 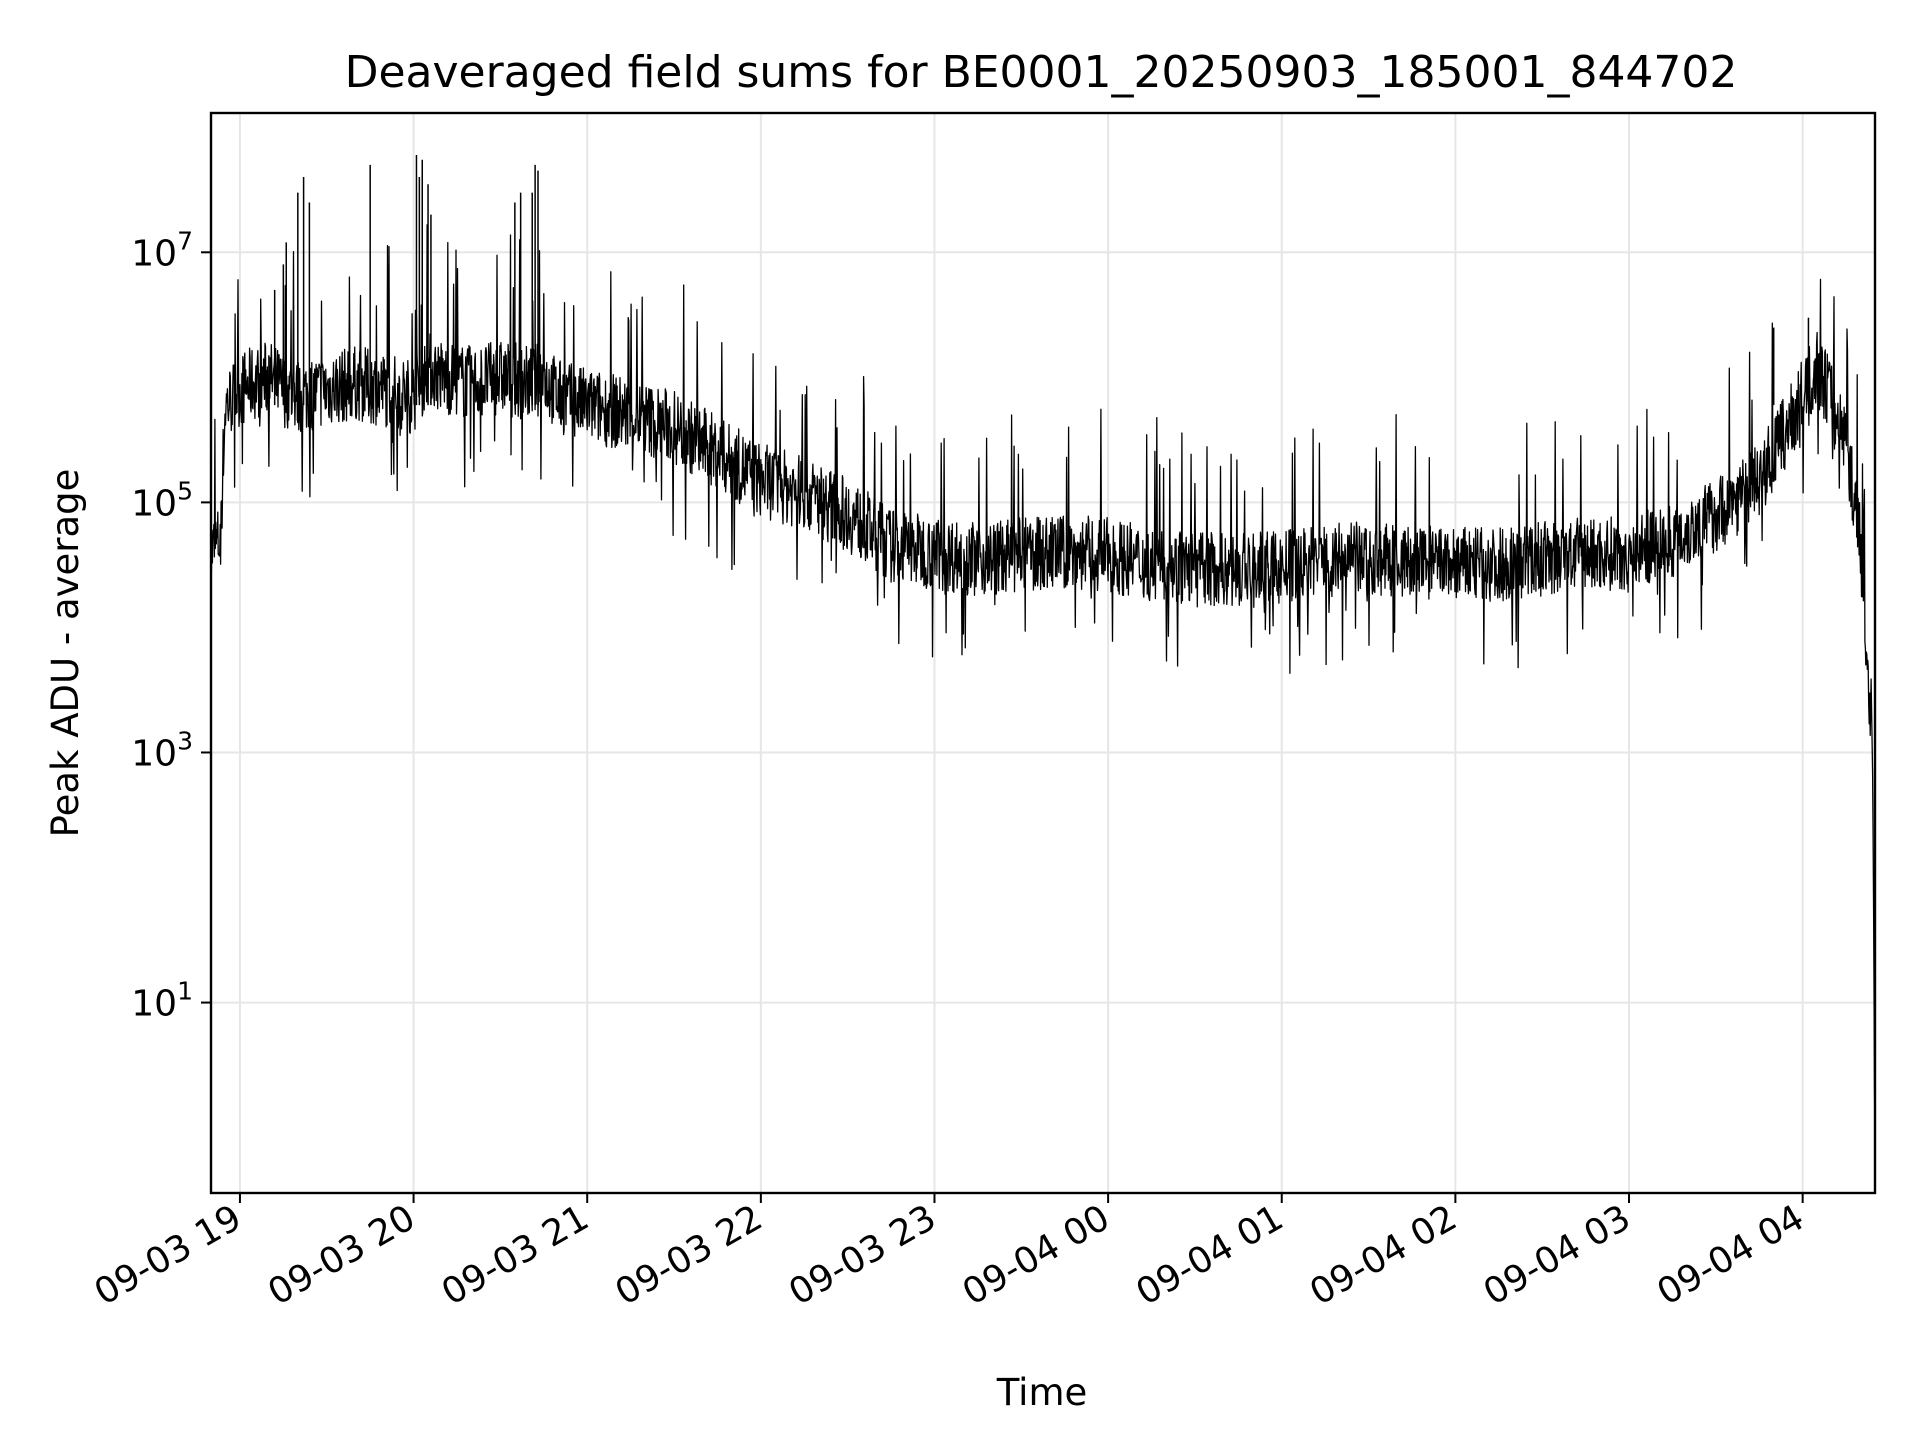 I want to click on y-tick-exponent: 3, so click(x=185, y=740).